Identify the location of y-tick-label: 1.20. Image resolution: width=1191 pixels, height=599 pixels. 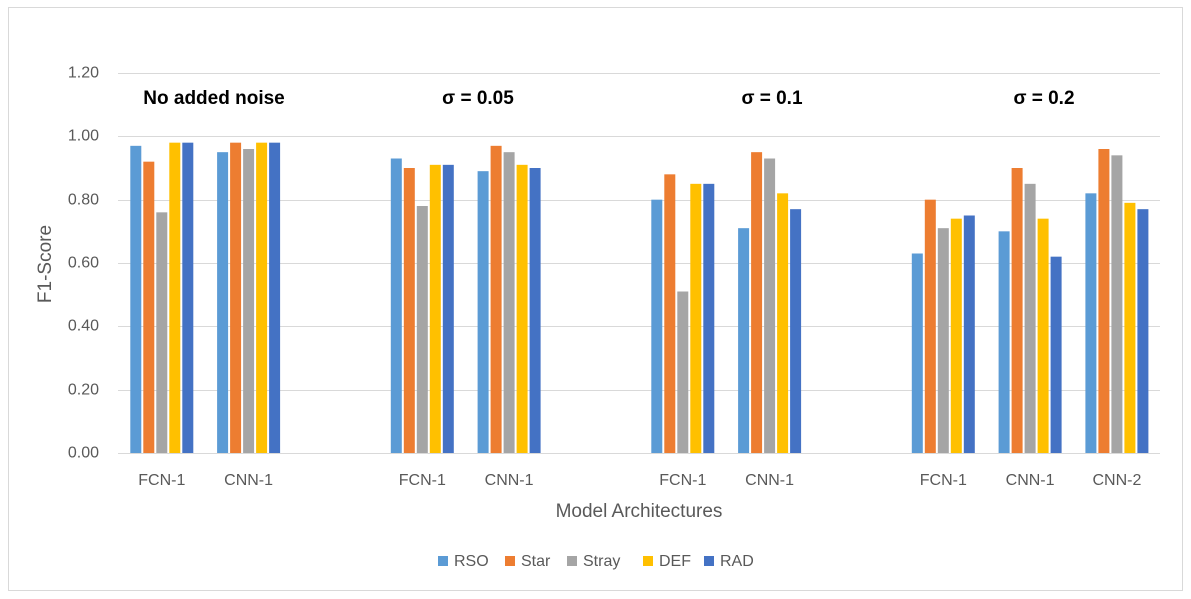
(83, 73).